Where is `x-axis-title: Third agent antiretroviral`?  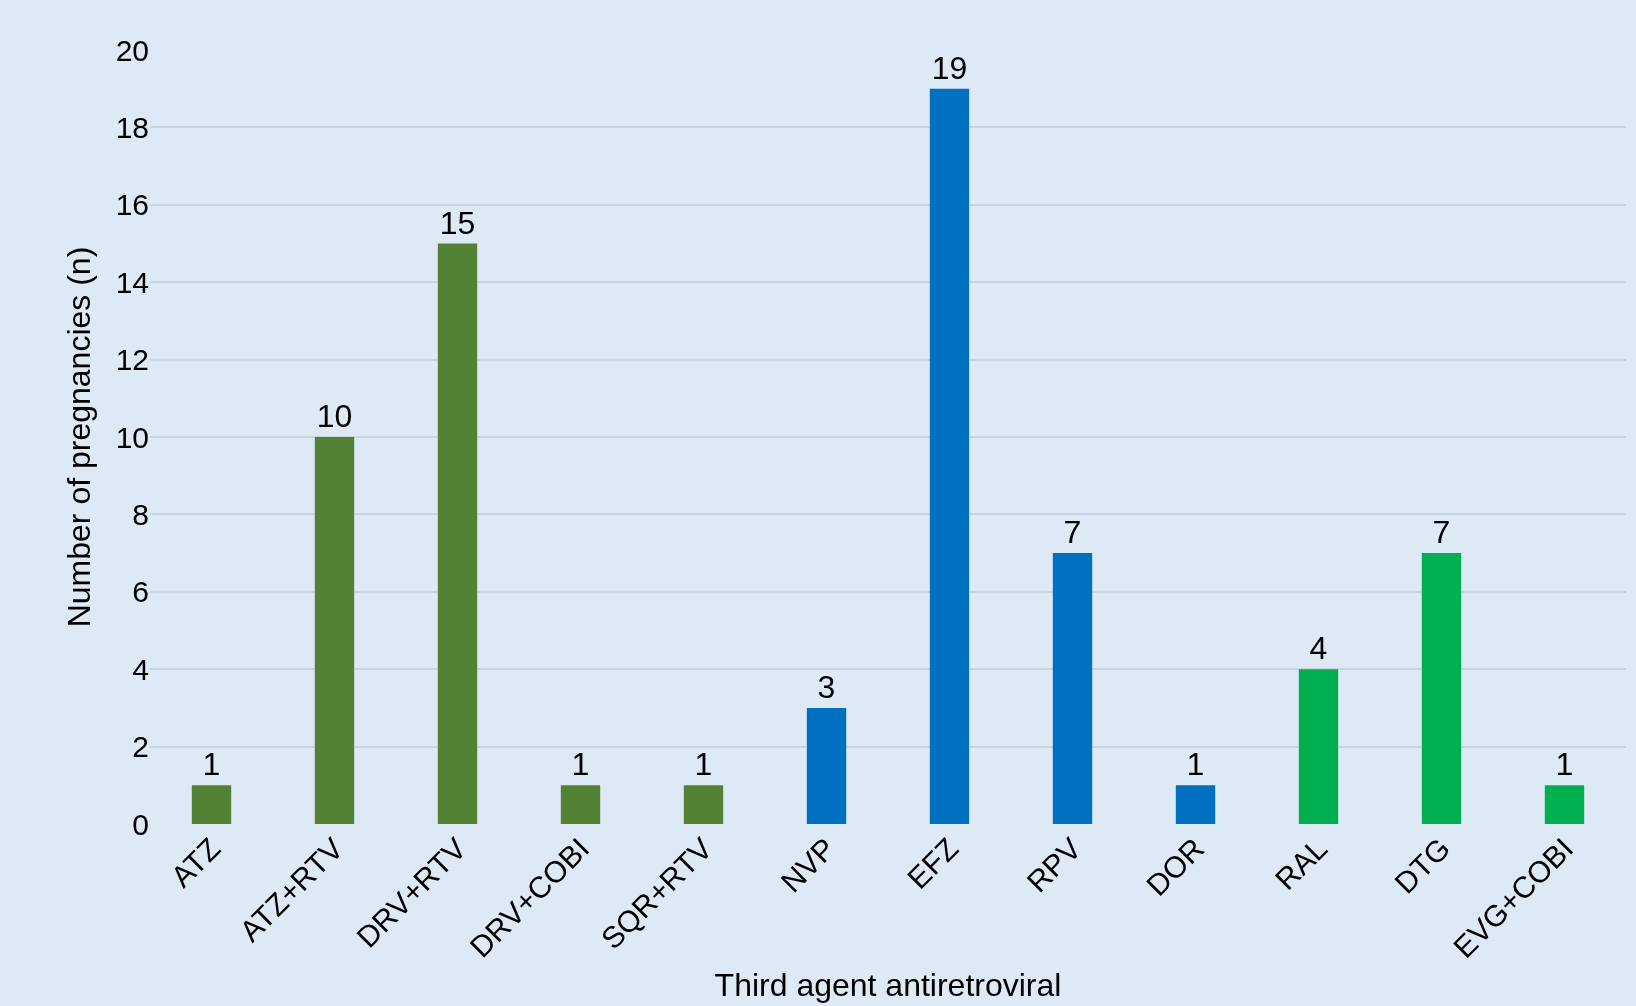
x-axis-title: Third agent antiretroviral is located at coordinates (888, 984).